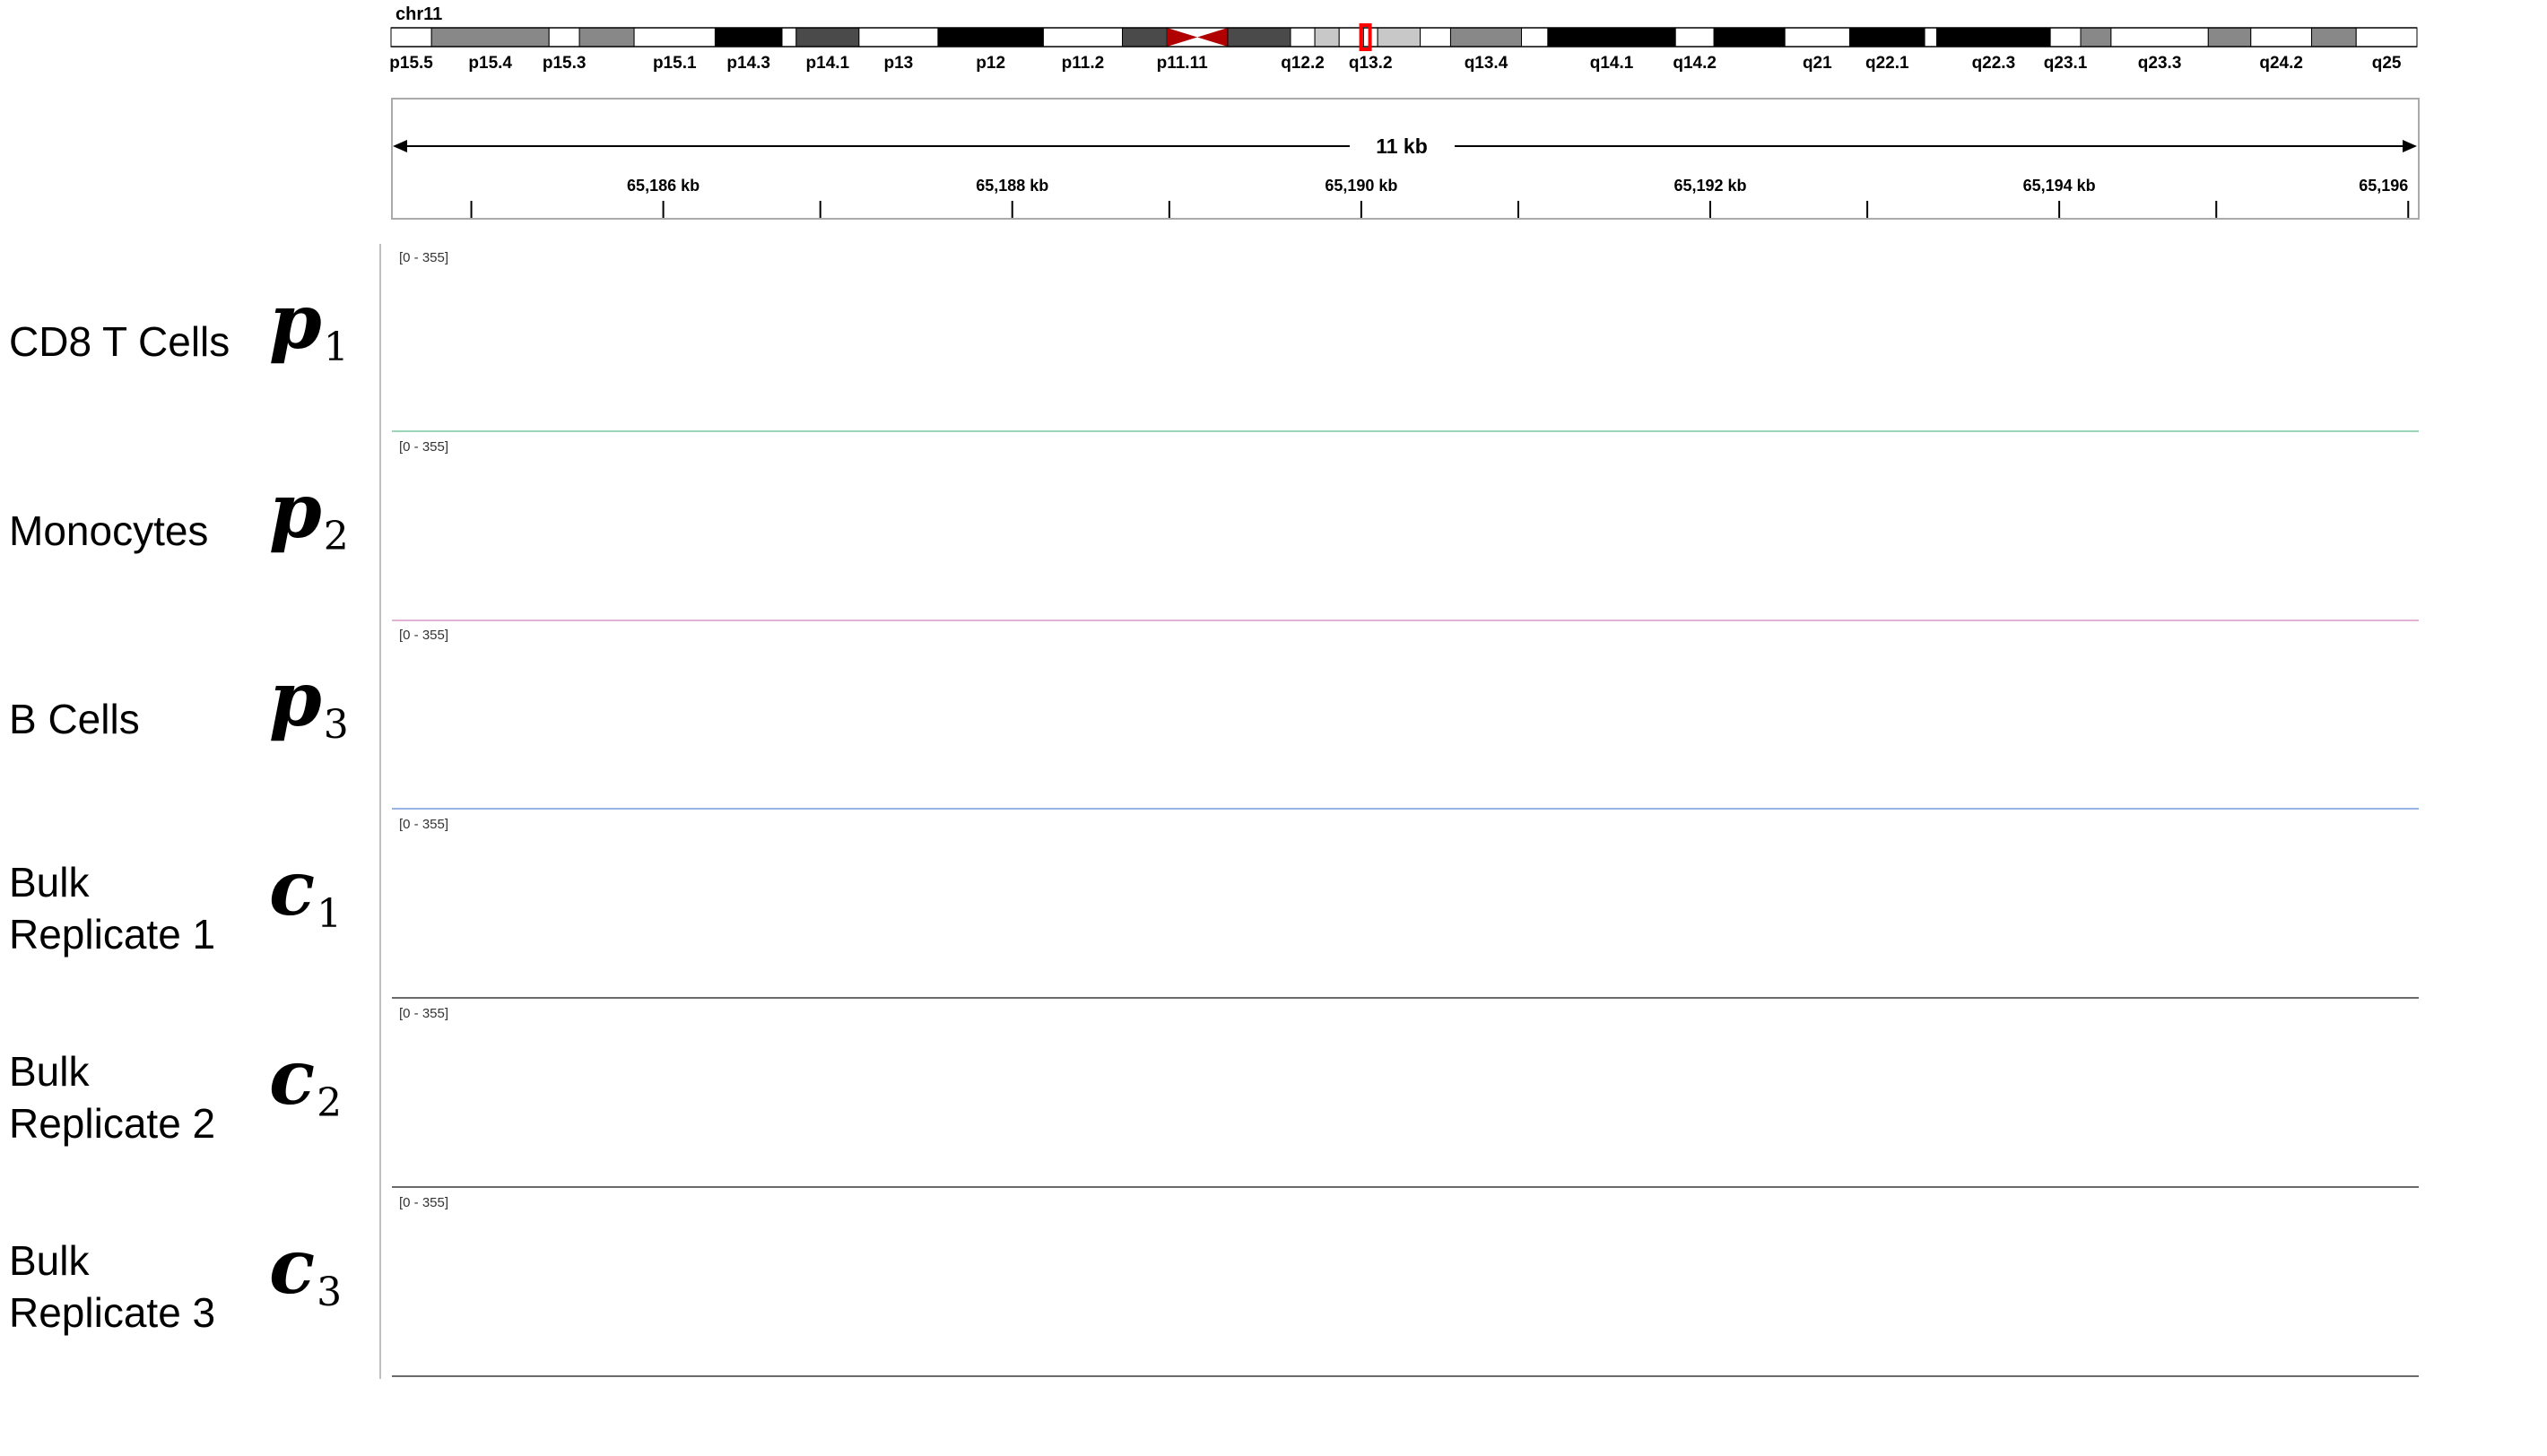 The width and height of the screenshot is (2547, 1456). What do you see at coordinates (990, 64) in the screenshot?
I see `band-label: p12` at bounding box center [990, 64].